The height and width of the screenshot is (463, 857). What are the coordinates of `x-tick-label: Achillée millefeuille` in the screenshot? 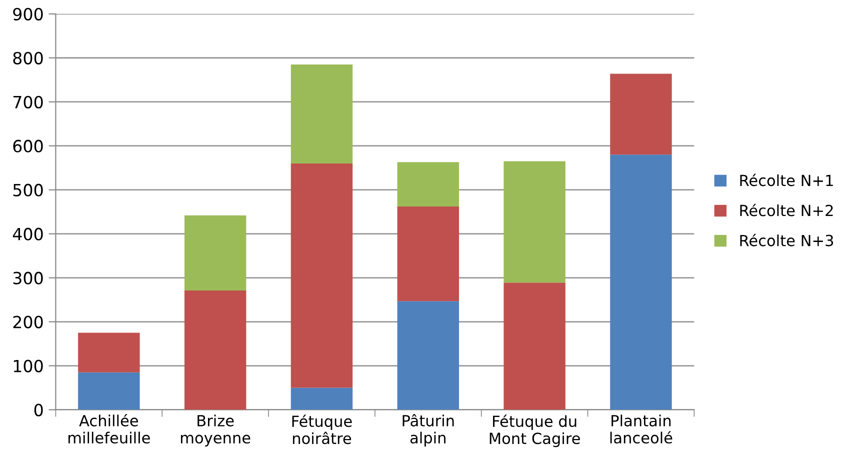 It's located at (109, 429).